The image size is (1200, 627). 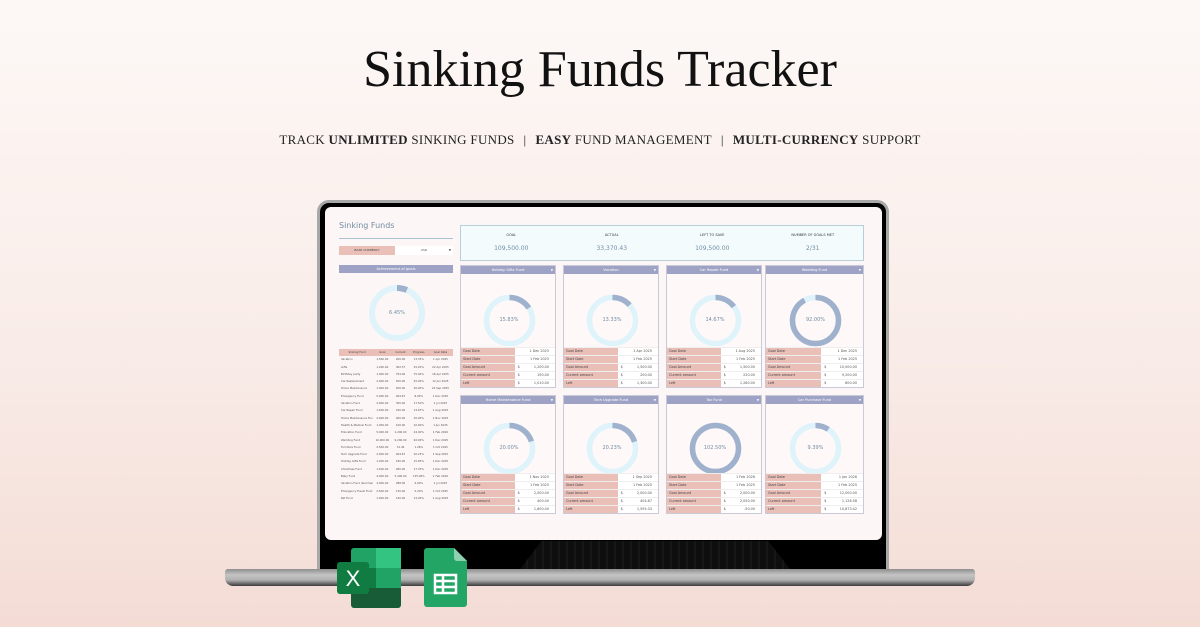 What do you see at coordinates (419, 490) in the screenshot?
I see `table-cell: 5.20%` at bounding box center [419, 490].